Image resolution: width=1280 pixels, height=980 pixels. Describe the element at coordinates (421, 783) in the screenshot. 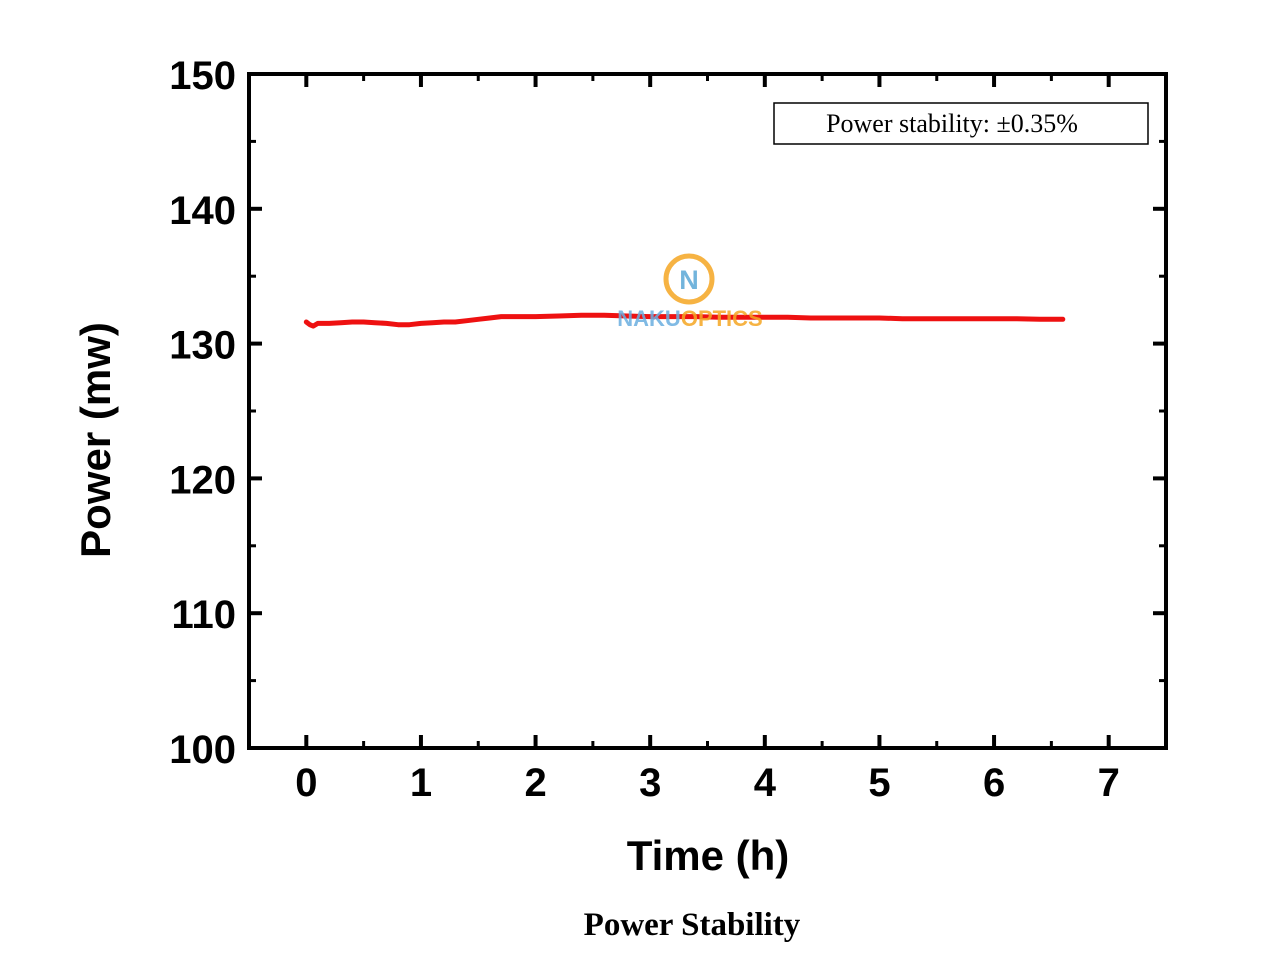

I see `x-tick-label: 1` at that location.